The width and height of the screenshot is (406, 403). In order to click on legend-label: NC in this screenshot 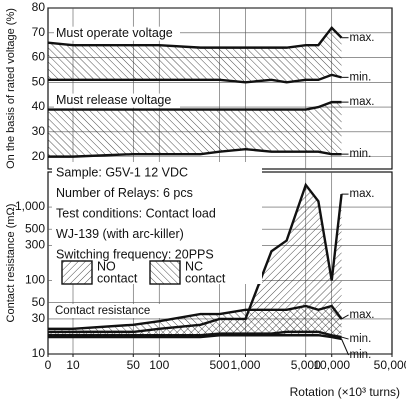, I will do `click(194, 266)`.